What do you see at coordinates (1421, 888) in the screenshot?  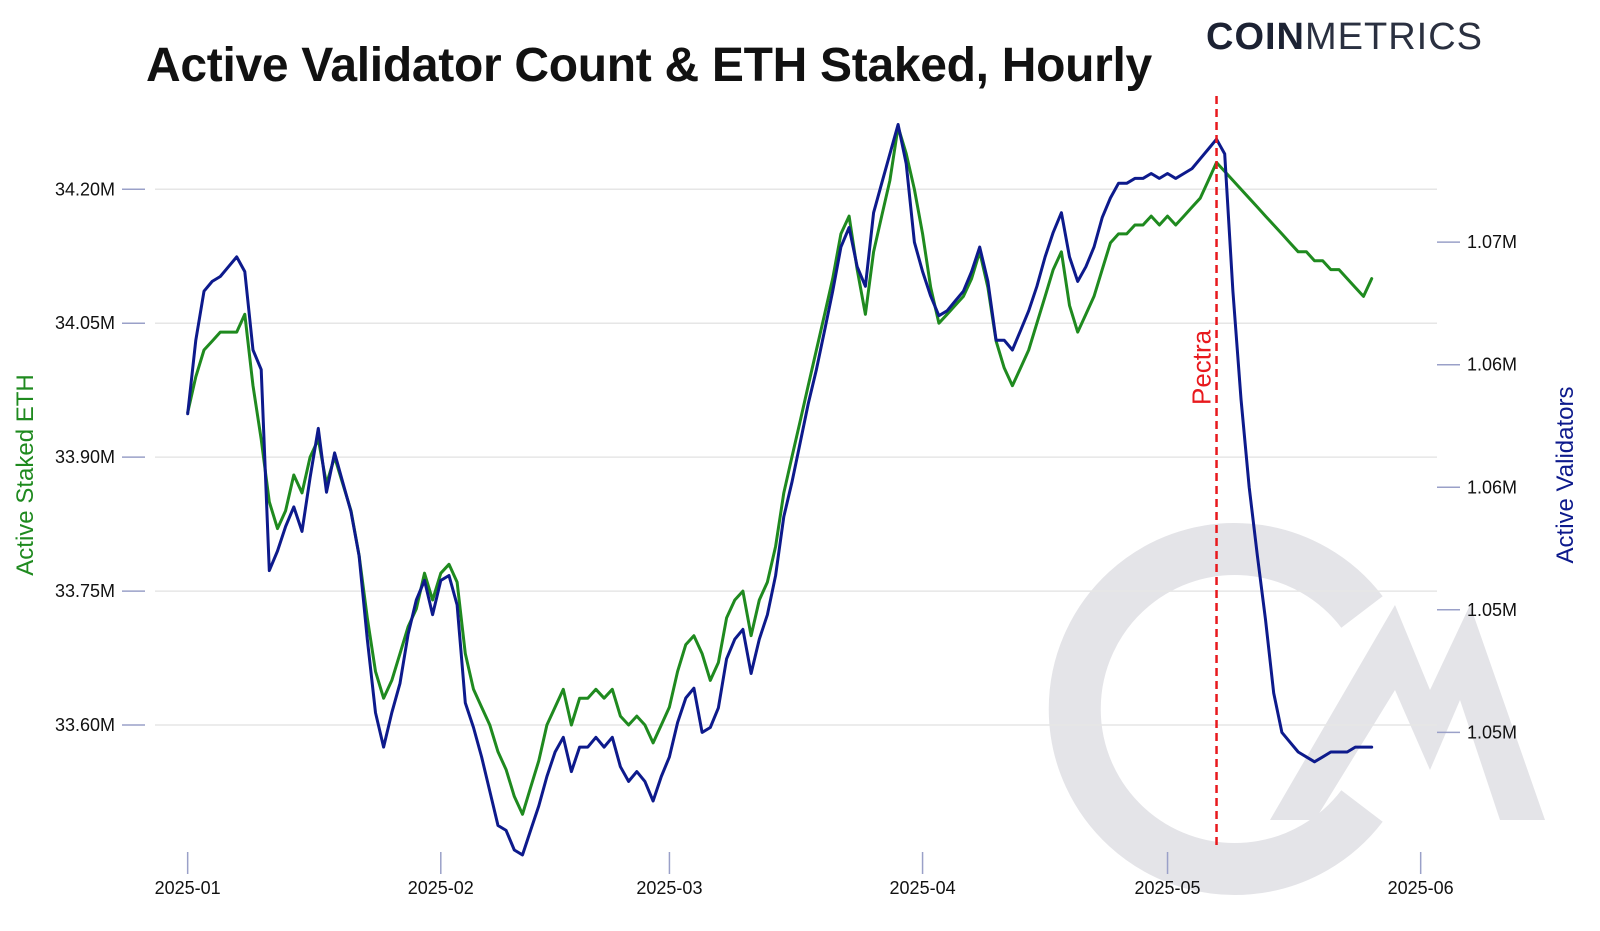 I see `x-tick-label: 2025-06` at bounding box center [1421, 888].